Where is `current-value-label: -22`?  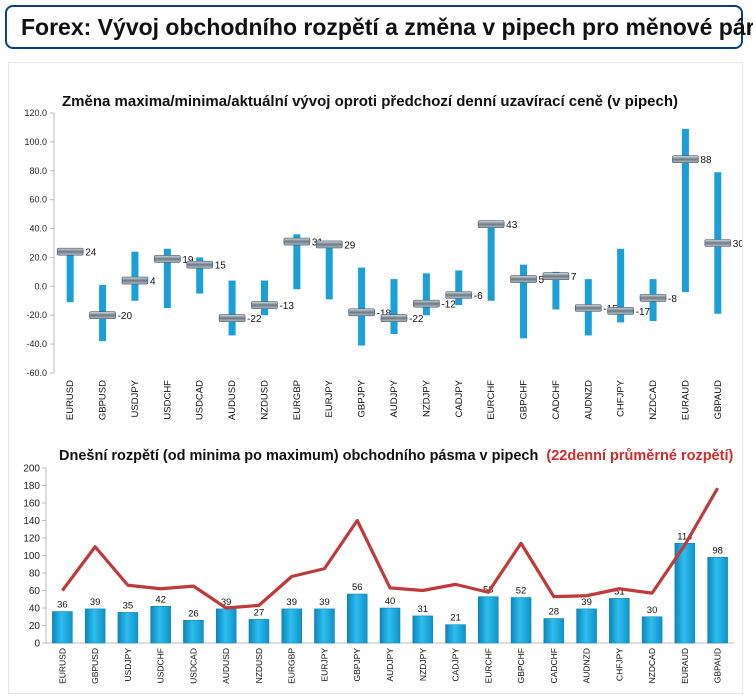 current-value-label: -22 is located at coordinates (416, 319).